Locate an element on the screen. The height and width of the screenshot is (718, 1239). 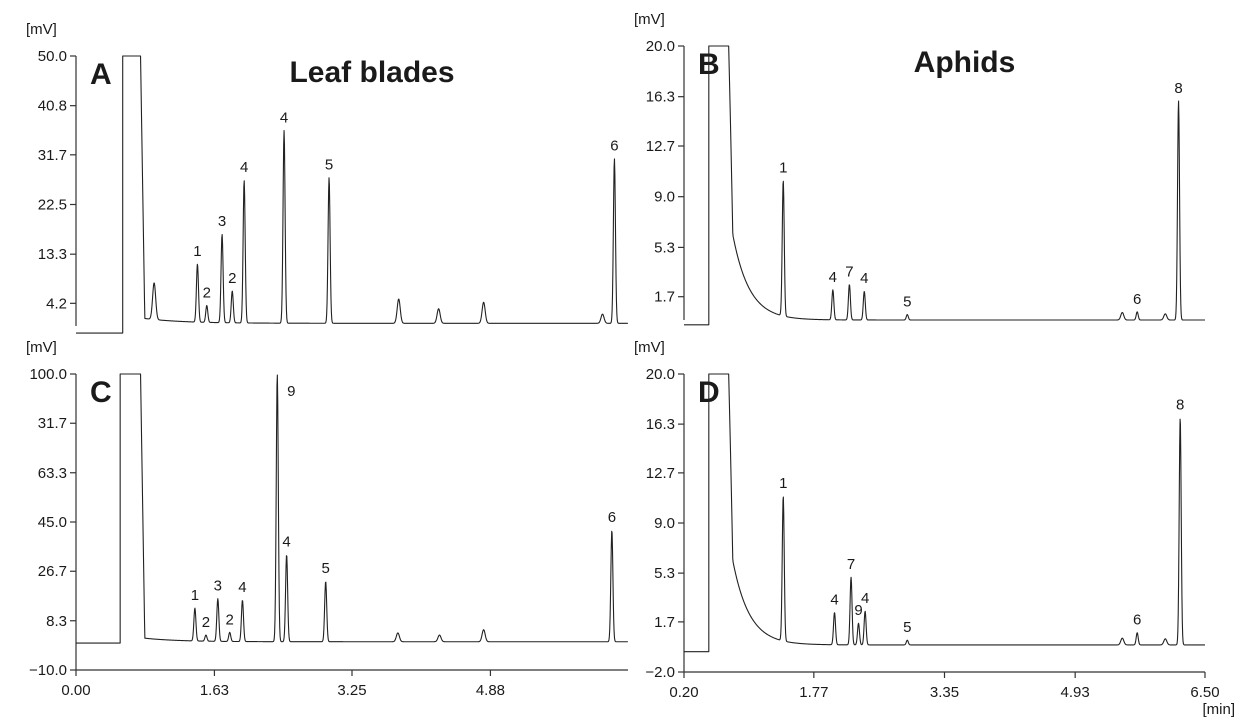
y-tick-label: 8.3 is located at coordinates (56, 621).